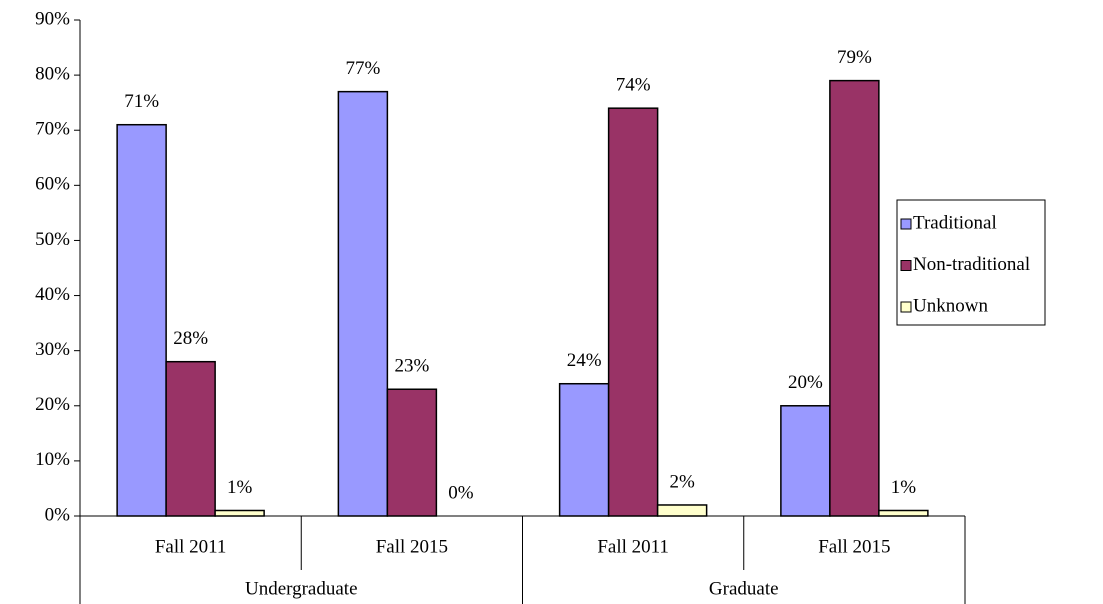  What do you see at coordinates (190, 338) in the screenshot?
I see `value-label: 28%` at bounding box center [190, 338].